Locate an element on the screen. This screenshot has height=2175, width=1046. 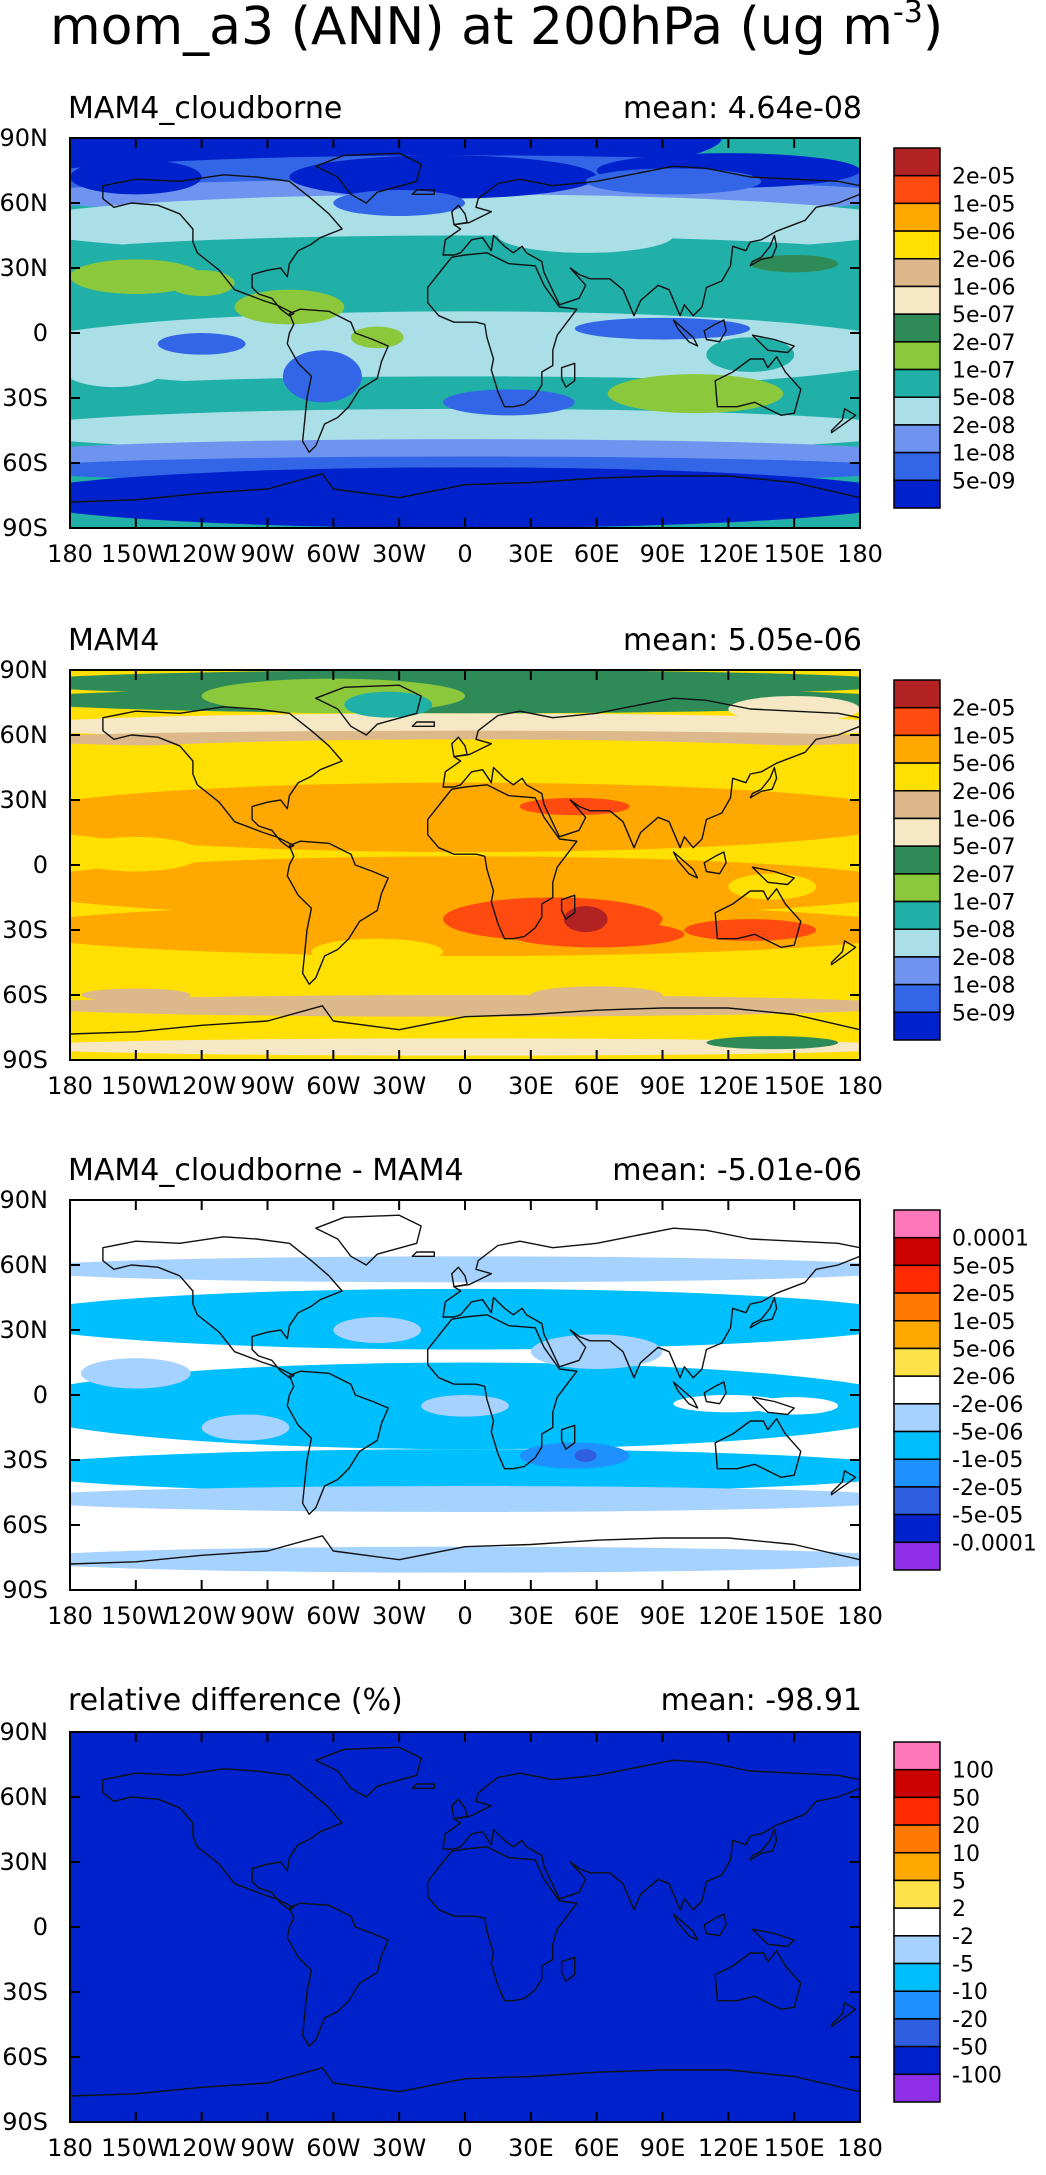
panel-4-mean: mean: -98.91 is located at coordinates (761, 1700).